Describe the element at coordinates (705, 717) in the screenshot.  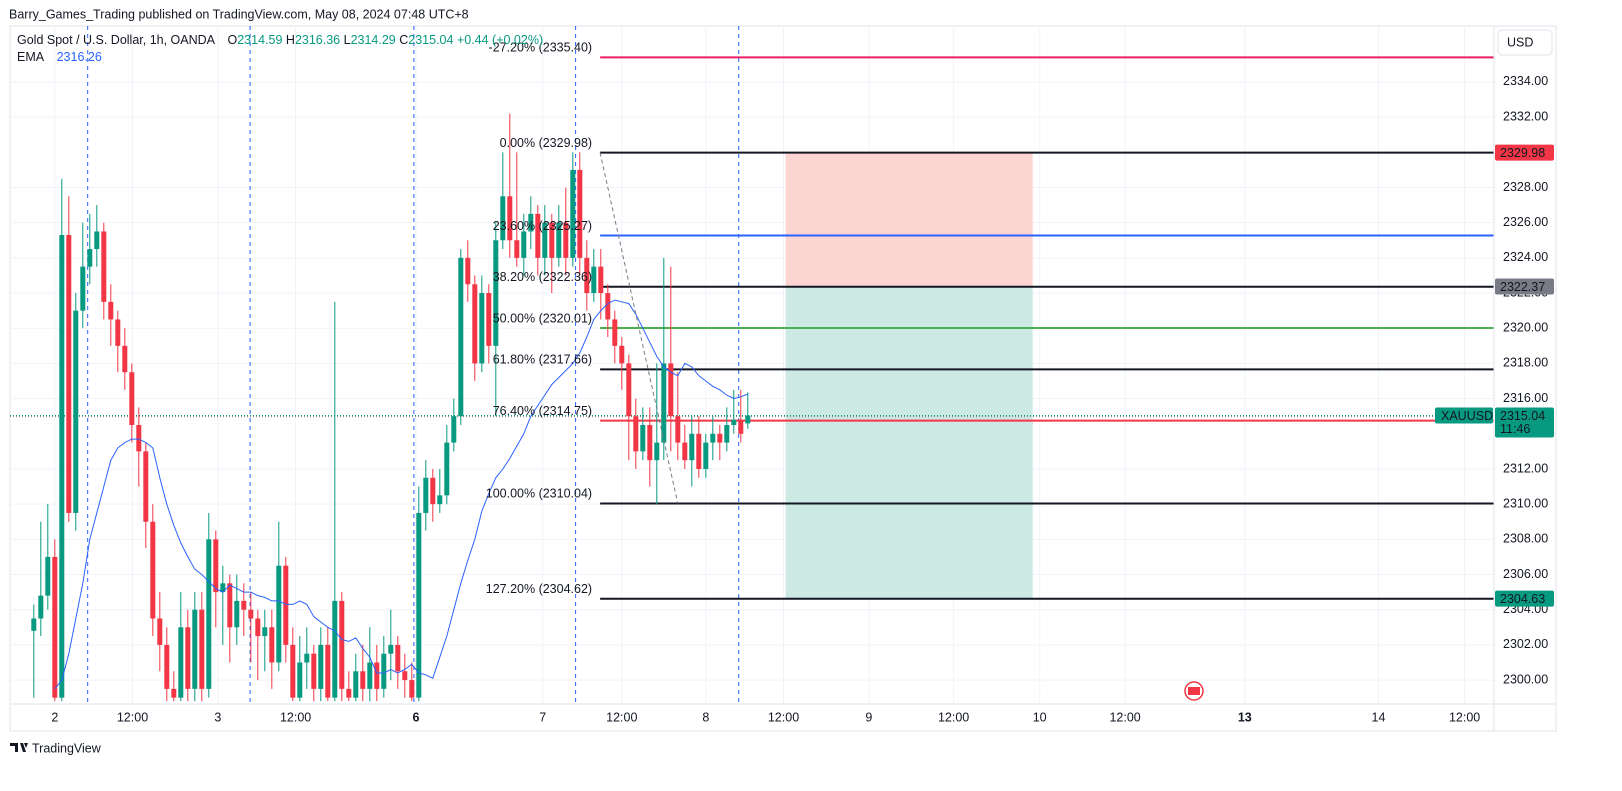
I see `x-tick-label: 8` at that location.